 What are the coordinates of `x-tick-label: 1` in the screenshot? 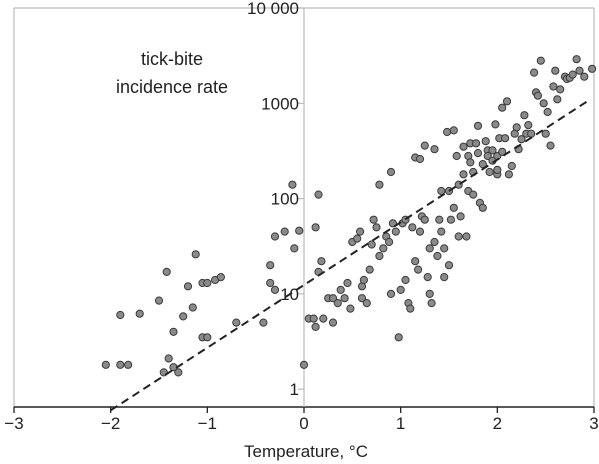 It's located at (400, 423).